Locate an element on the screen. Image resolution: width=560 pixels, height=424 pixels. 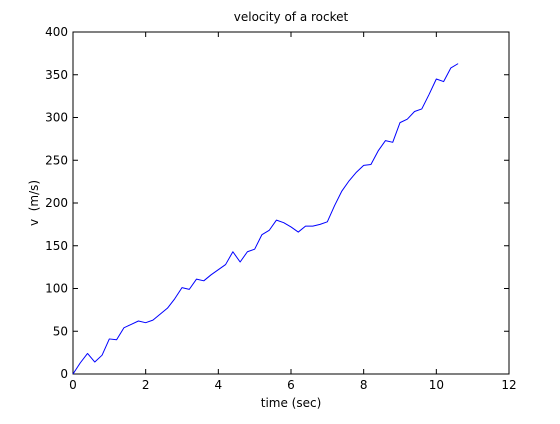
y-tick-label: 300 is located at coordinates (56, 118).